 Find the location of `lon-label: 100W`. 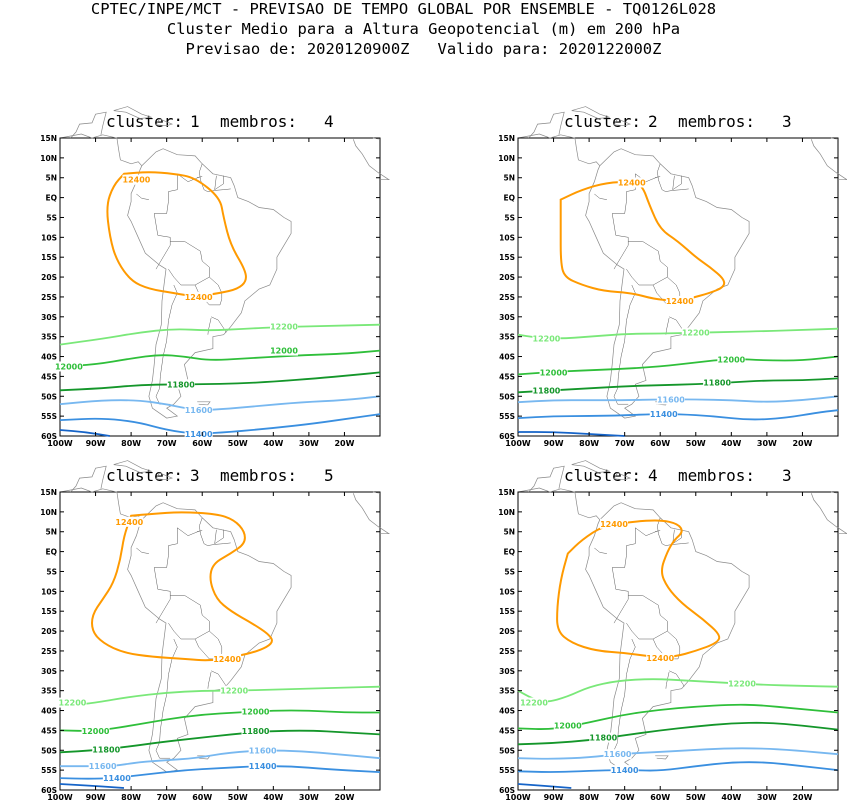

lon-label: 100W is located at coordinates (518, 443).